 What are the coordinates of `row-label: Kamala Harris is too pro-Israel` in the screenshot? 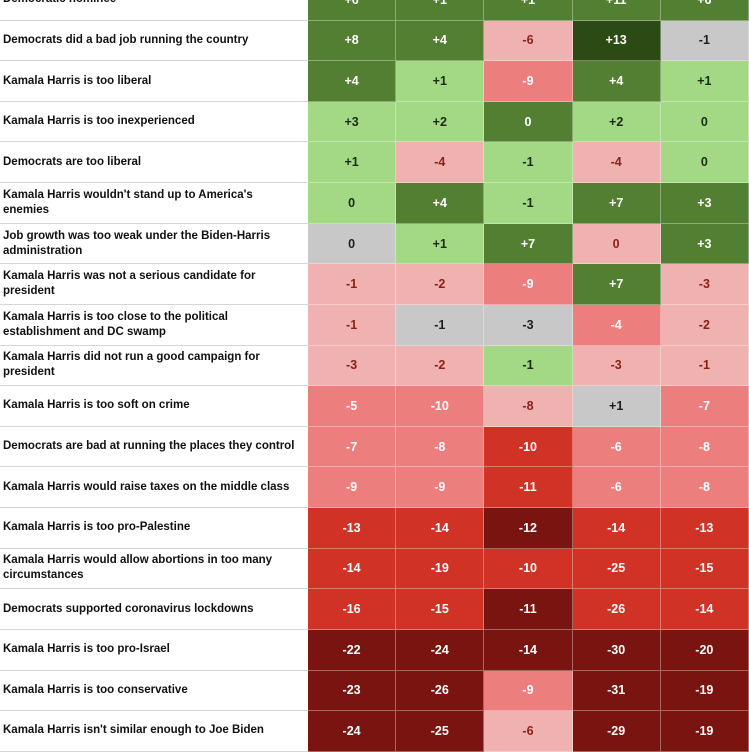 It's located at (154, 650).